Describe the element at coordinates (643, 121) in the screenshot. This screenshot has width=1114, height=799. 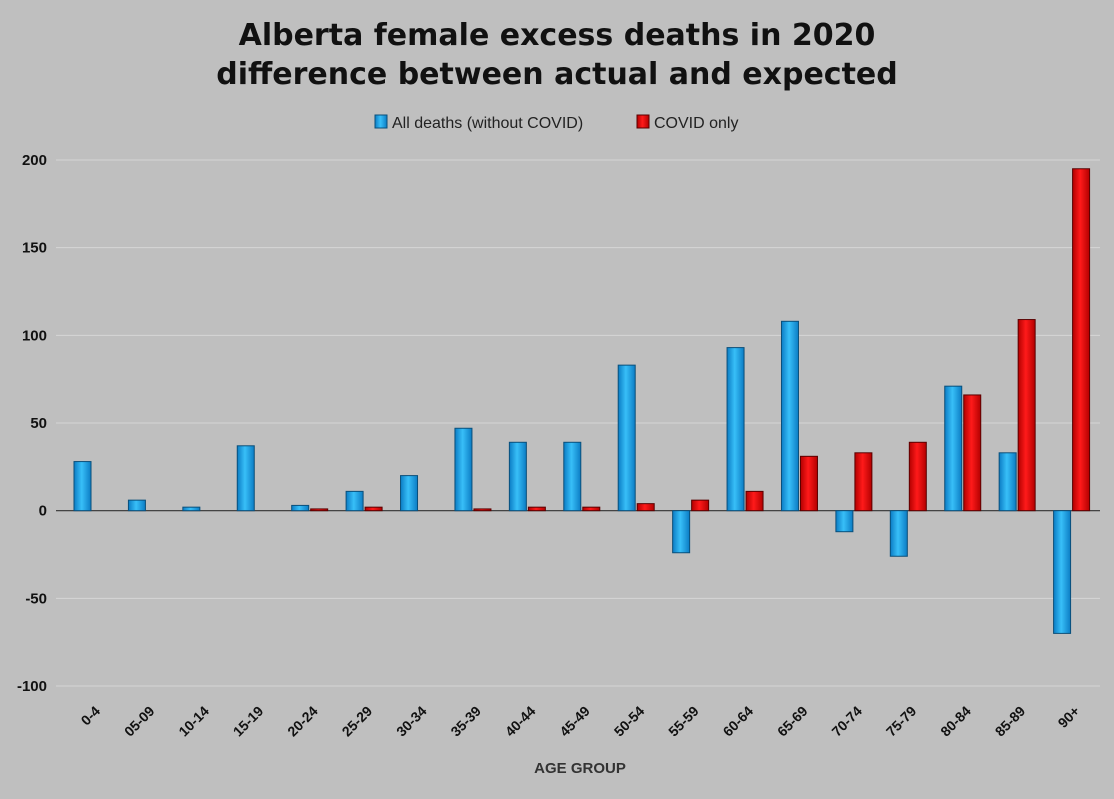
I see `legend-swatch-covid-only` at that location.